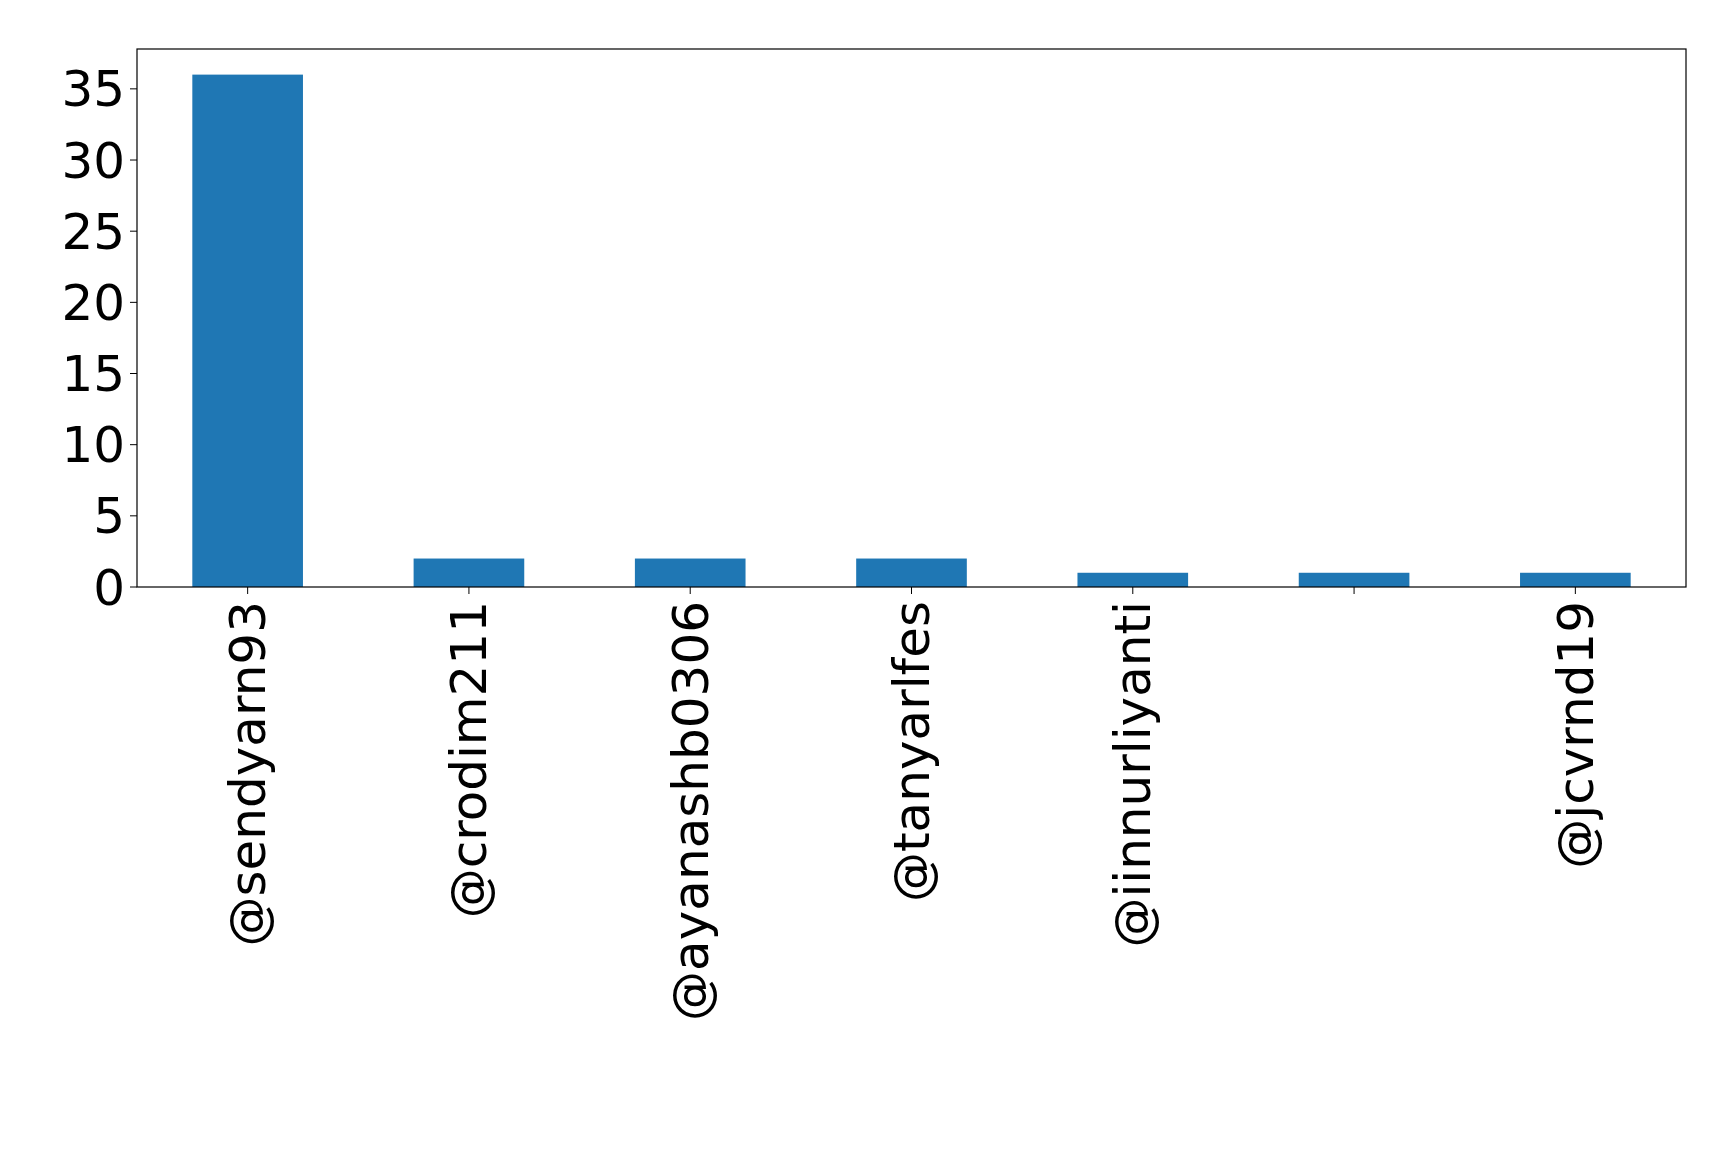 The height and width of the screenshot is (1153, 1719). I want to click on x-tick-label: @tanyarlfes, so click(912, 752).